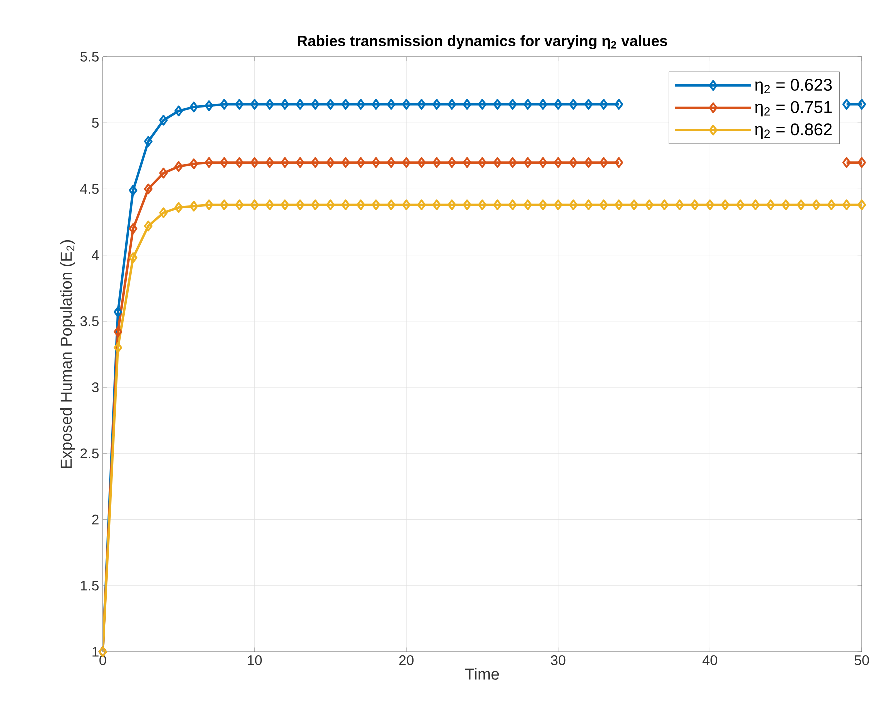 The image size is (878, 723). Describe the element at coordinates (90, 586) in the screenshot. I see `y-tick-label: 1.5` at that location.